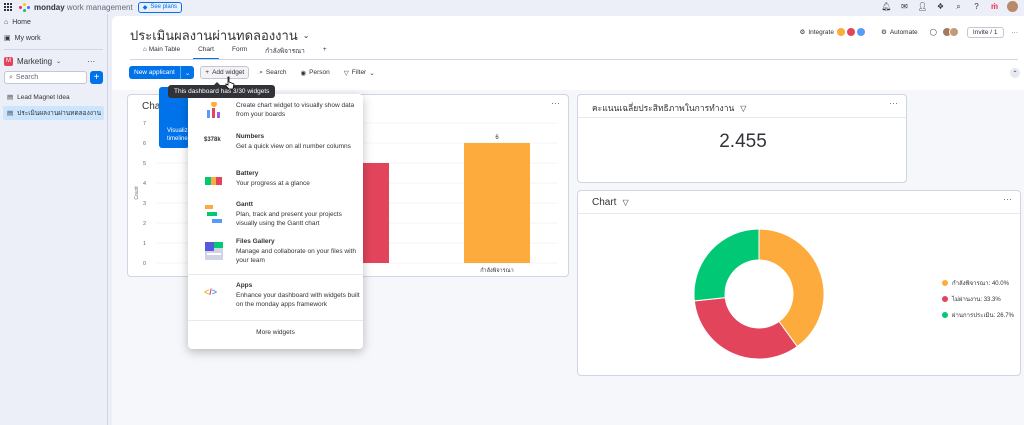 The height and width of the screenshot is (425, 1024). I want to click on brand-name: monday work management, so click(83, 7).